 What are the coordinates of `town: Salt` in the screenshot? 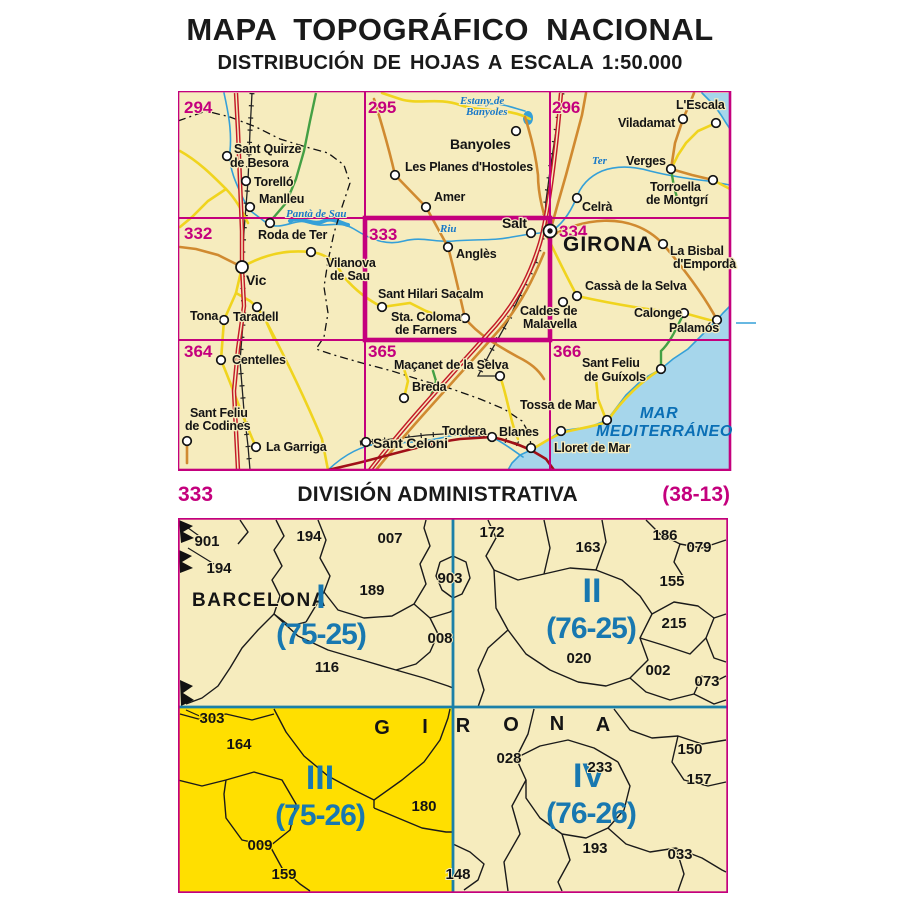 It's located at (519, 226).